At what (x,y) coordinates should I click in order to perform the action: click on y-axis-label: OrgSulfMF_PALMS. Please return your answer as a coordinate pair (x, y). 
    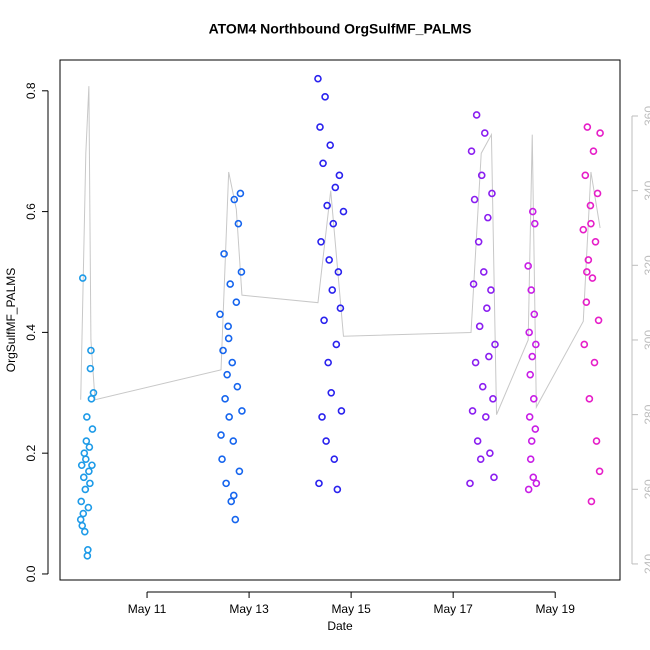
    Looking at the image, I should click on (11, 320).